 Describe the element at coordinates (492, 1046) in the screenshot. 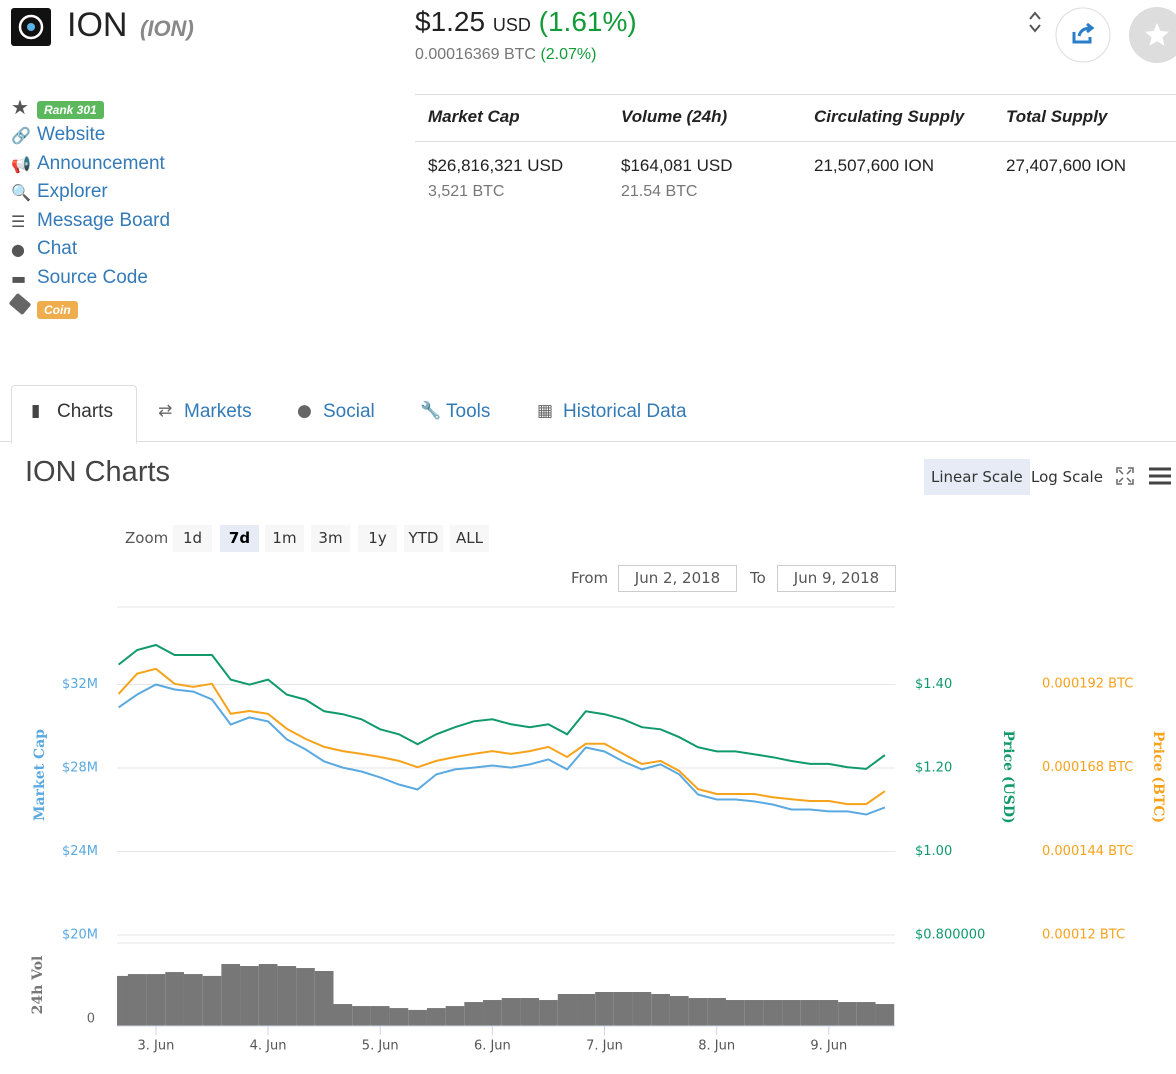

I see `x-tick-label: 6. Jun` at that location.